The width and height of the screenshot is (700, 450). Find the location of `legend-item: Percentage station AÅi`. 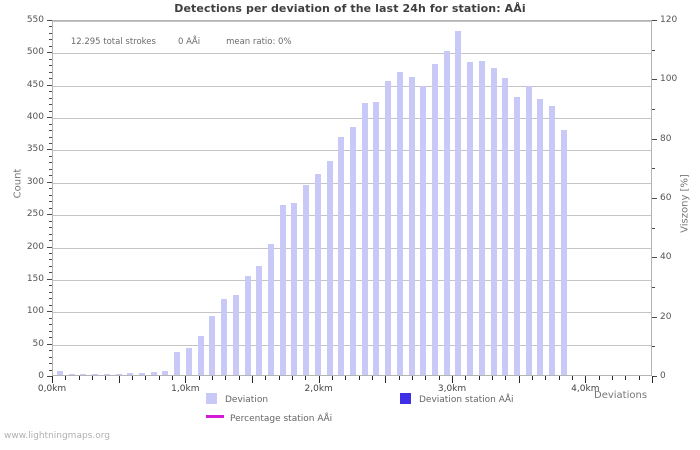

legend-item: Percentage station AÅi is located at coordinates (269, 419).